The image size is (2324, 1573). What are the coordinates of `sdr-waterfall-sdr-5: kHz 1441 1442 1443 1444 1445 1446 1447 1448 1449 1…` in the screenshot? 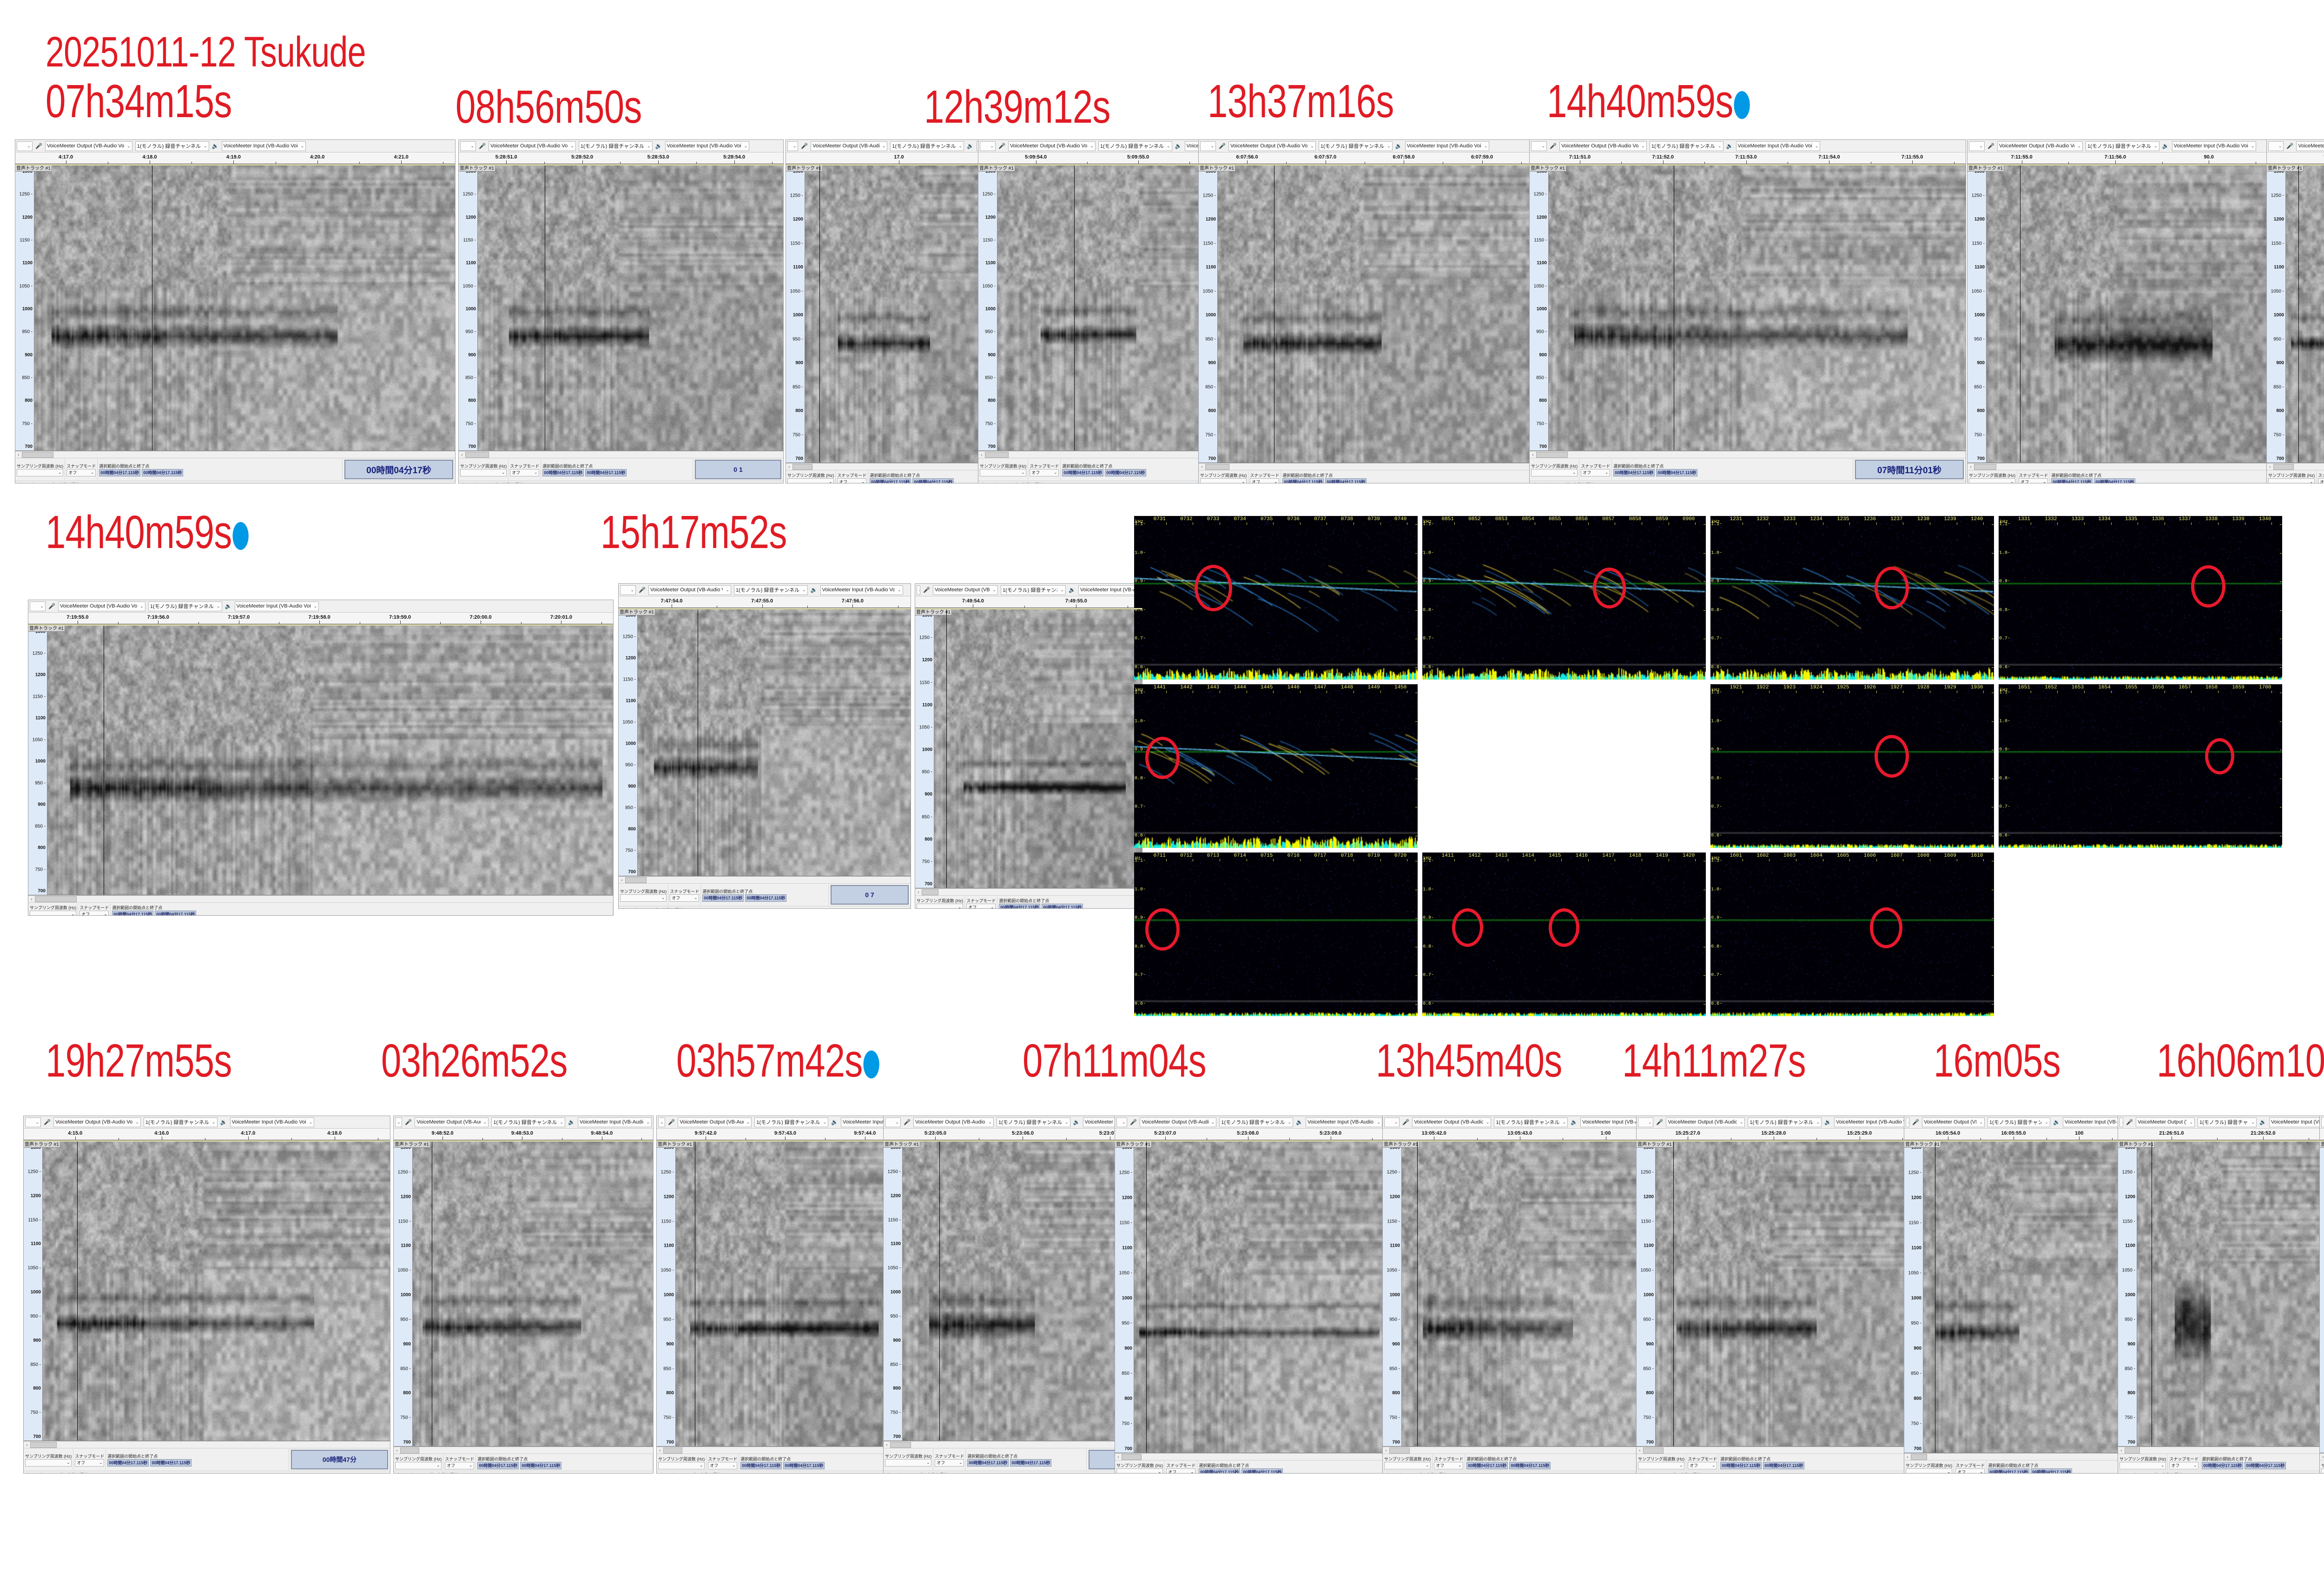 It's located at (1276, 766).